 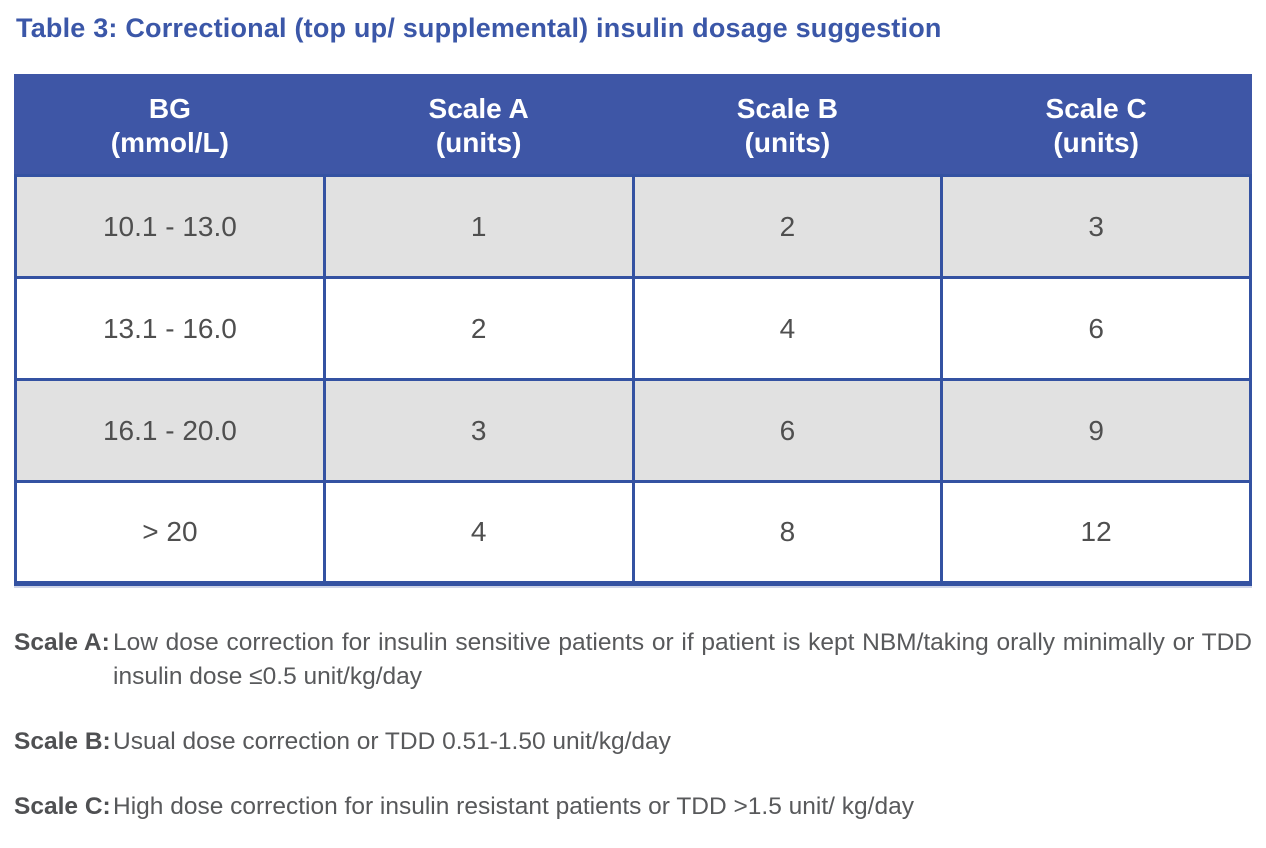 What do you see at coordinates (478, 532) in the screenshot?
I see `cell-scale-a-units: 4` at bounding box center [478, 532].